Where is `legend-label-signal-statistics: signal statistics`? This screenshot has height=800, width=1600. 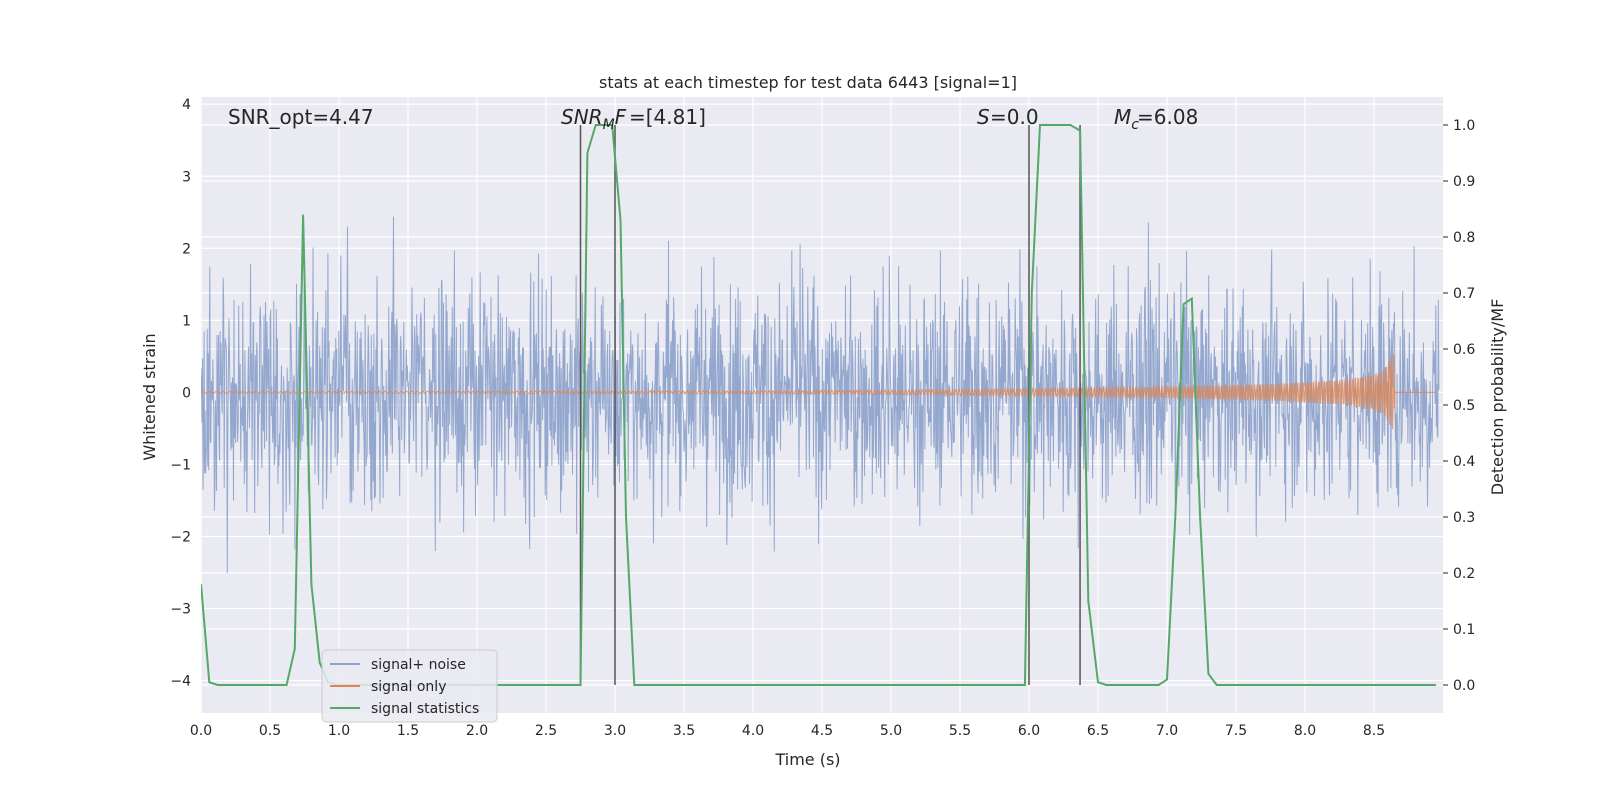 legend-label-signal-statistics: signal statistics is located at coordinates (425, 709).